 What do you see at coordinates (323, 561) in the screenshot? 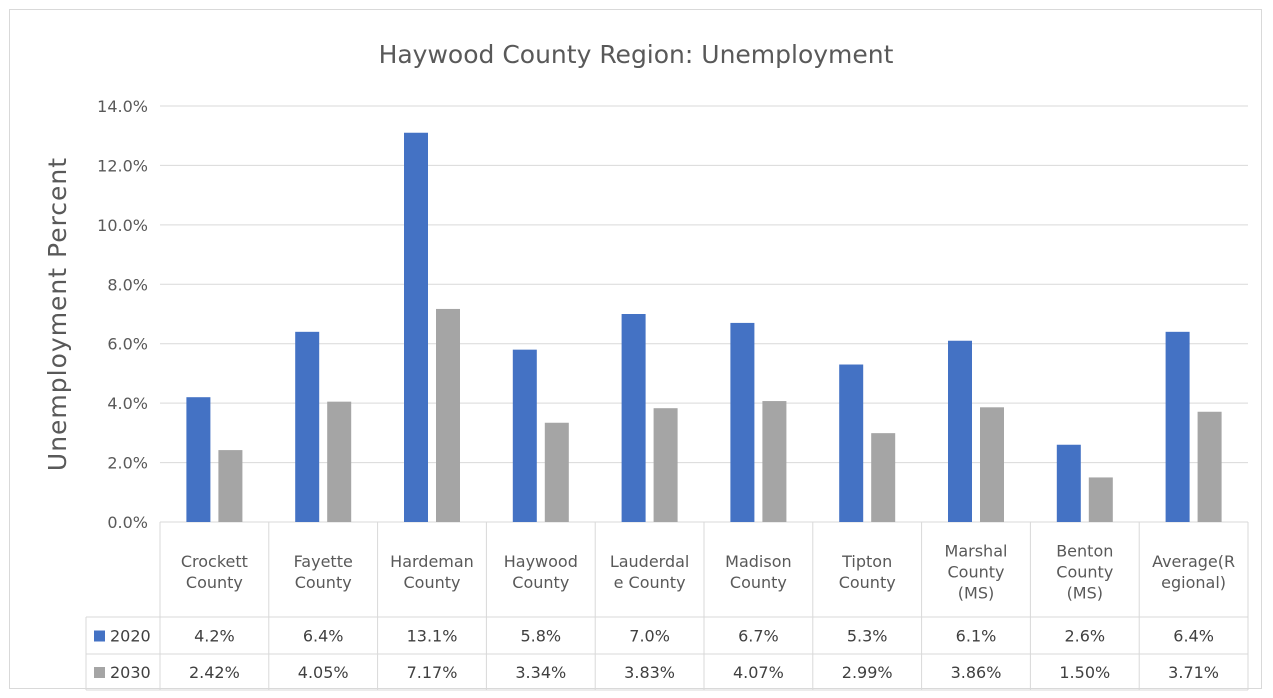
I see `category-label: Fayette` at bounding box center [323, 561].